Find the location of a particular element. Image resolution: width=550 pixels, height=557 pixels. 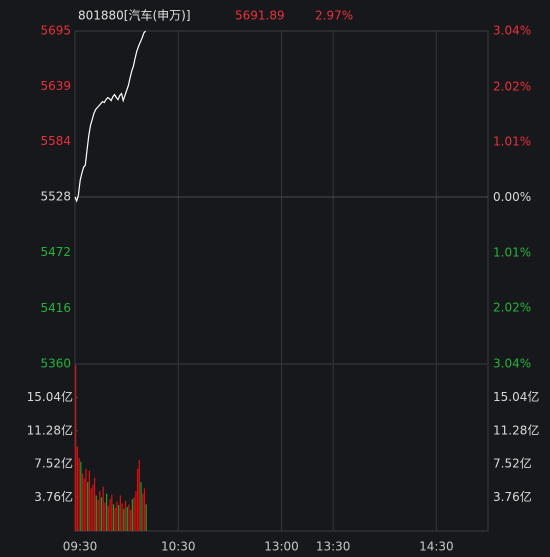

volume-tick-label: 15.04亿 is located at coordinates (50, 396).